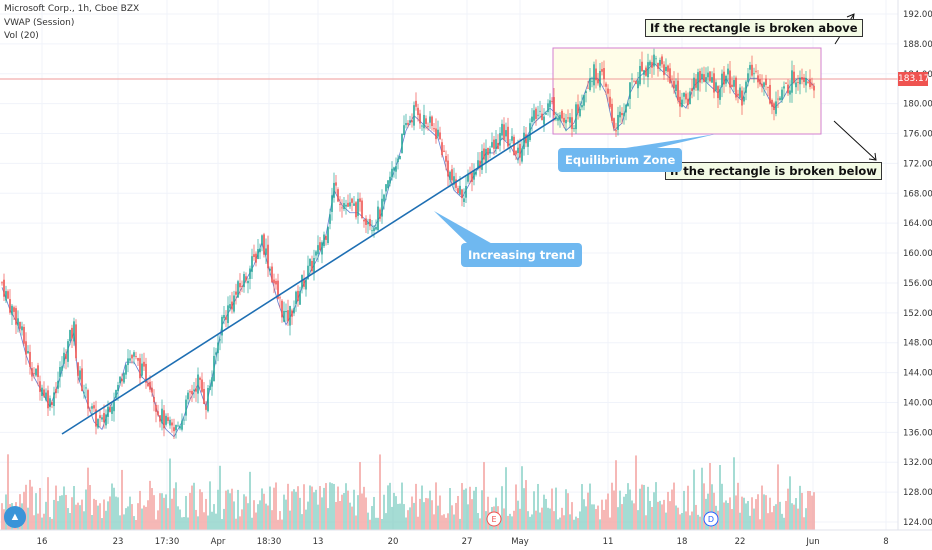 This screenshot has height=550, width=932. What do you see at coordinates (72, 9) in the screenshot?
I see `symbol-legend: Microsoft Corp., 1h, Cboe BZX` at bounding box center [72, 9].